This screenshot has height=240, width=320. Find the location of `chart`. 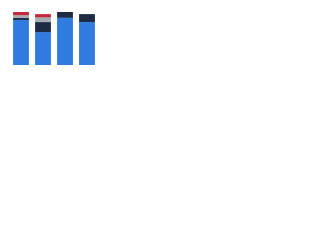

chart is located at coordinates (54, 38).